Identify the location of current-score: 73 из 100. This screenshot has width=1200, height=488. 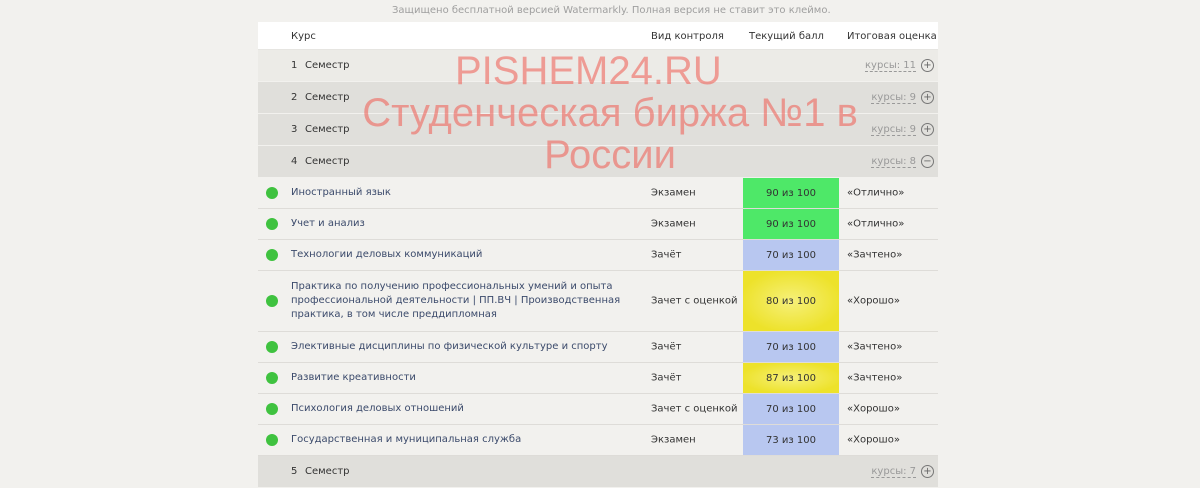
(791, 440).